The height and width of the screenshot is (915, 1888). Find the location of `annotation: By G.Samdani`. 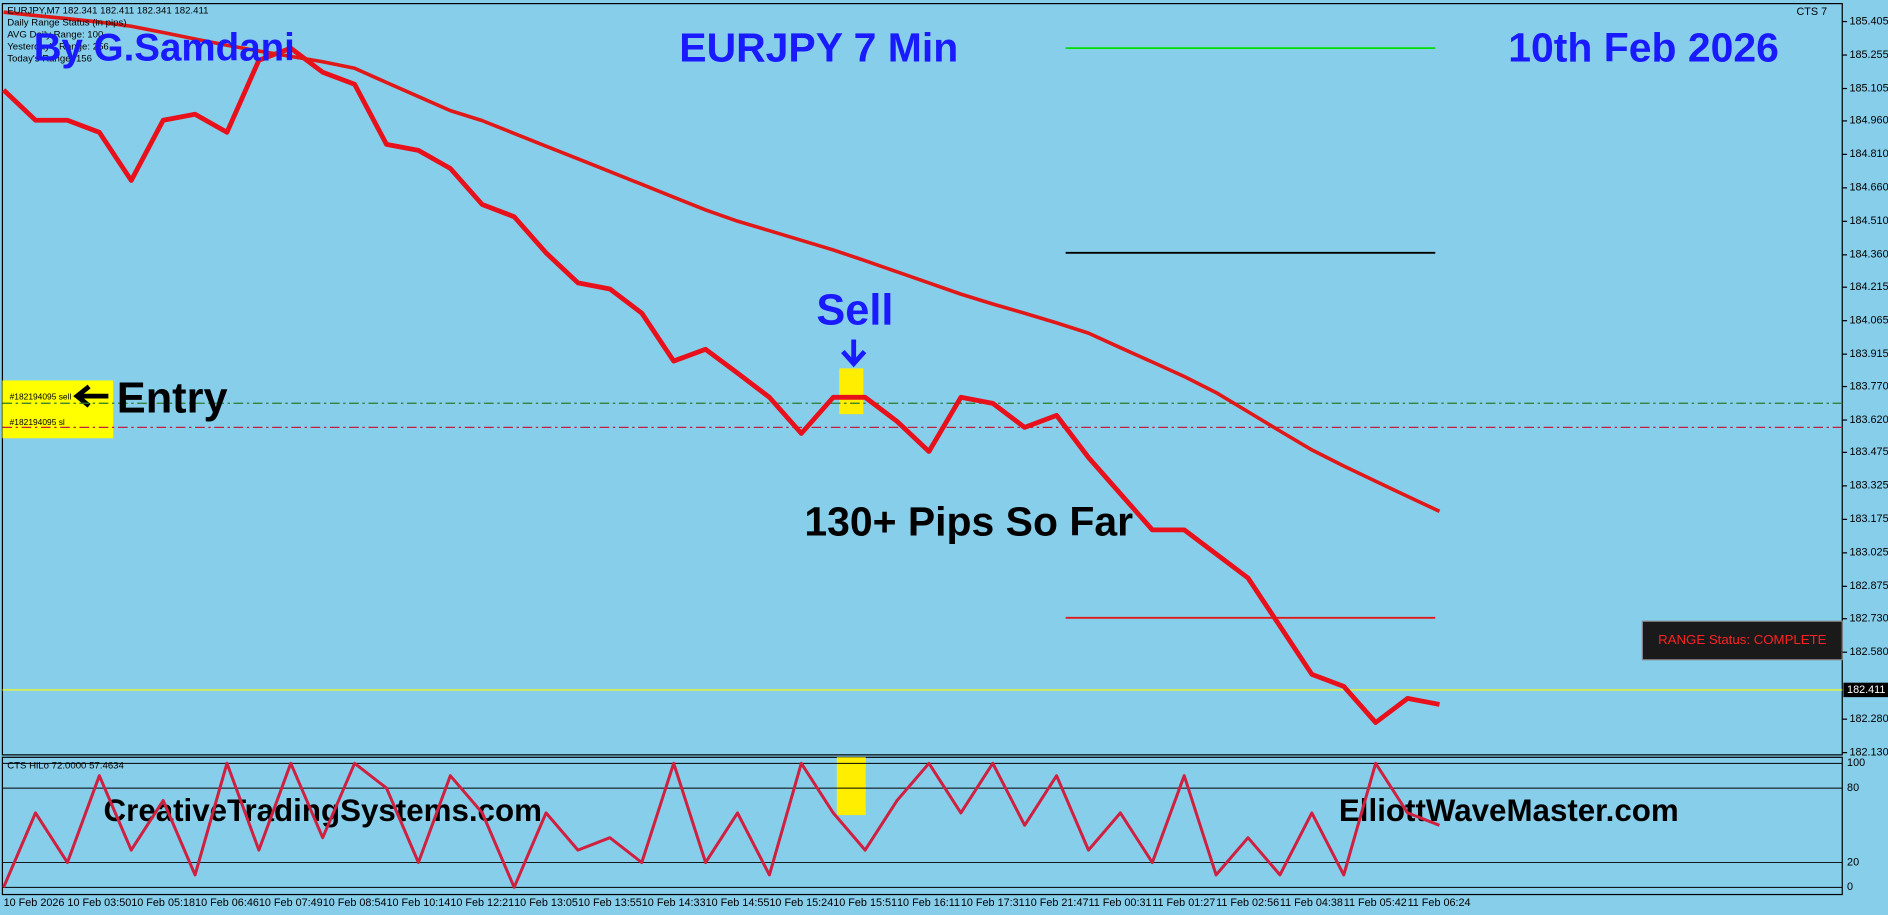

annotation: By G.Samdani is located at coordinates (164, 48).